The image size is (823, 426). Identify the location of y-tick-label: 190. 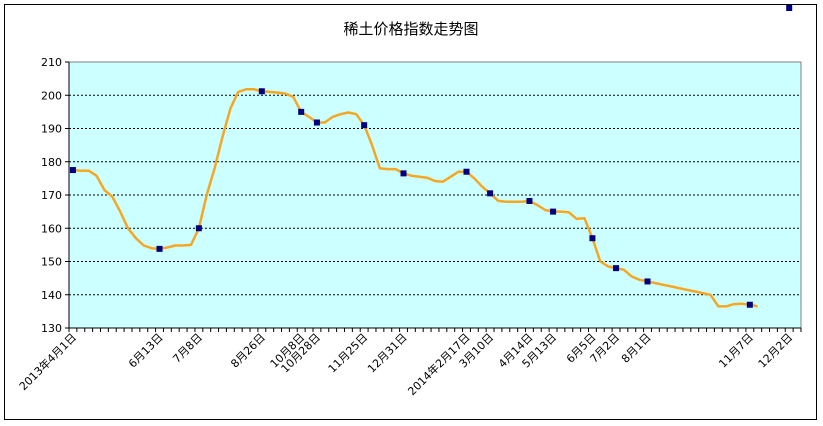
(51, 129).